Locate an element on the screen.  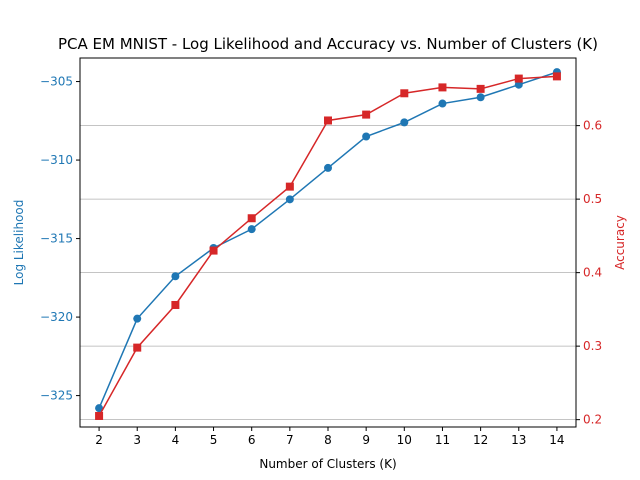
y-right-tick-label: 0.6 is located at coordinates (592, 126).